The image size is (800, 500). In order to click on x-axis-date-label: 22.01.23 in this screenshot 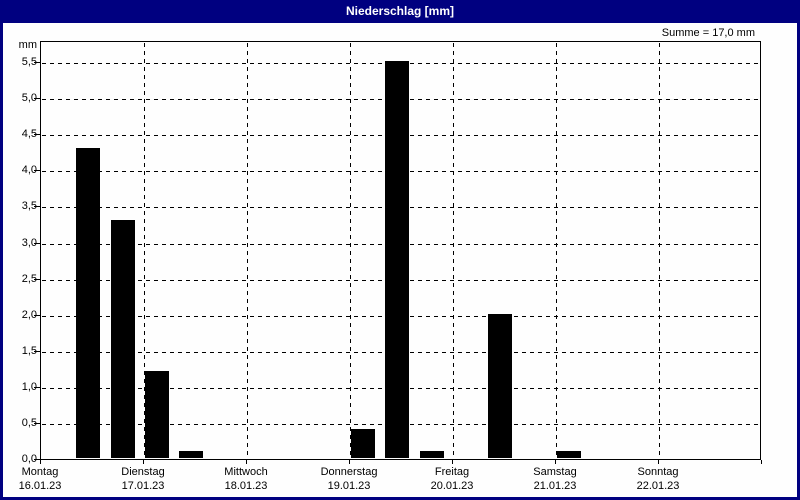, I will do `click(658, 486)`.